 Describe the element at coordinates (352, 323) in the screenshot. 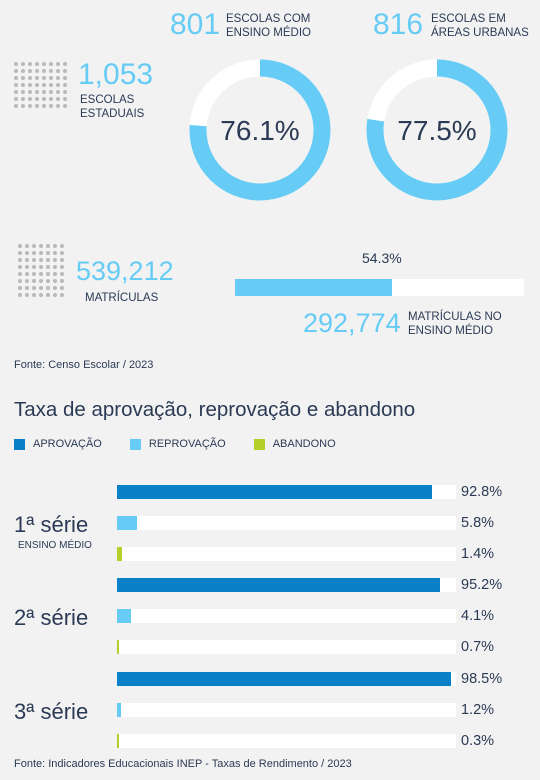

I see `hs-enrollments-number: 292,774` at that location.